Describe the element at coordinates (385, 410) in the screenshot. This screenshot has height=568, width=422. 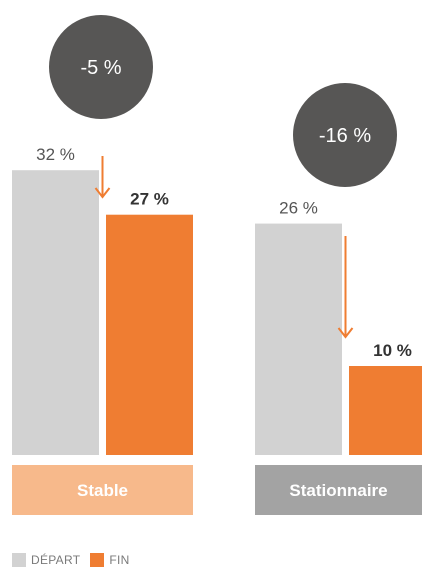
I see `bar-fin-stationnaire` at that location.